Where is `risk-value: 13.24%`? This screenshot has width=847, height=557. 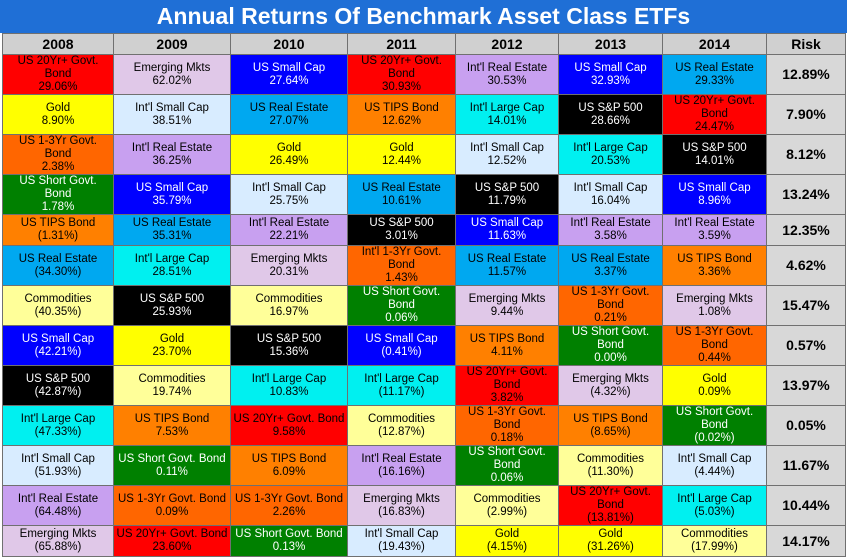 risk-value: 13.24% is located at coordinates (806, 194).